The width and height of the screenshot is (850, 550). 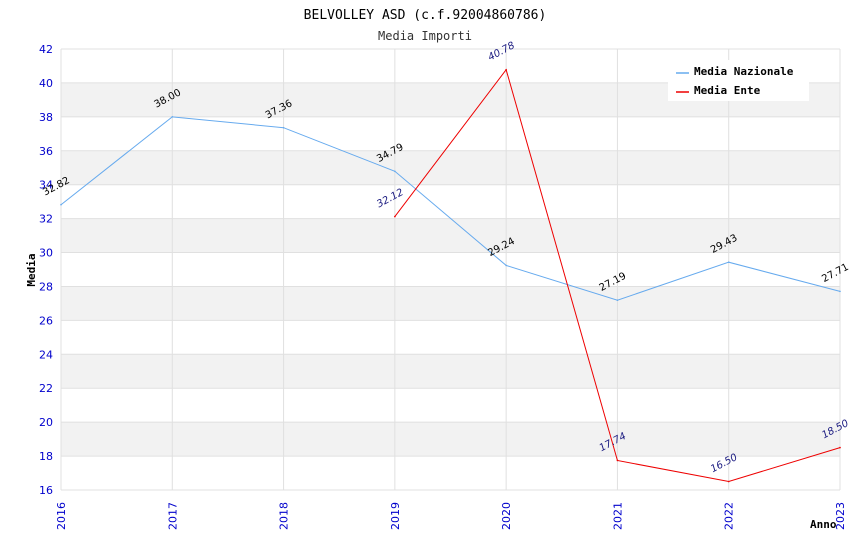 I want to click on x-tick-label: 2019, so click(x=395, y=516).